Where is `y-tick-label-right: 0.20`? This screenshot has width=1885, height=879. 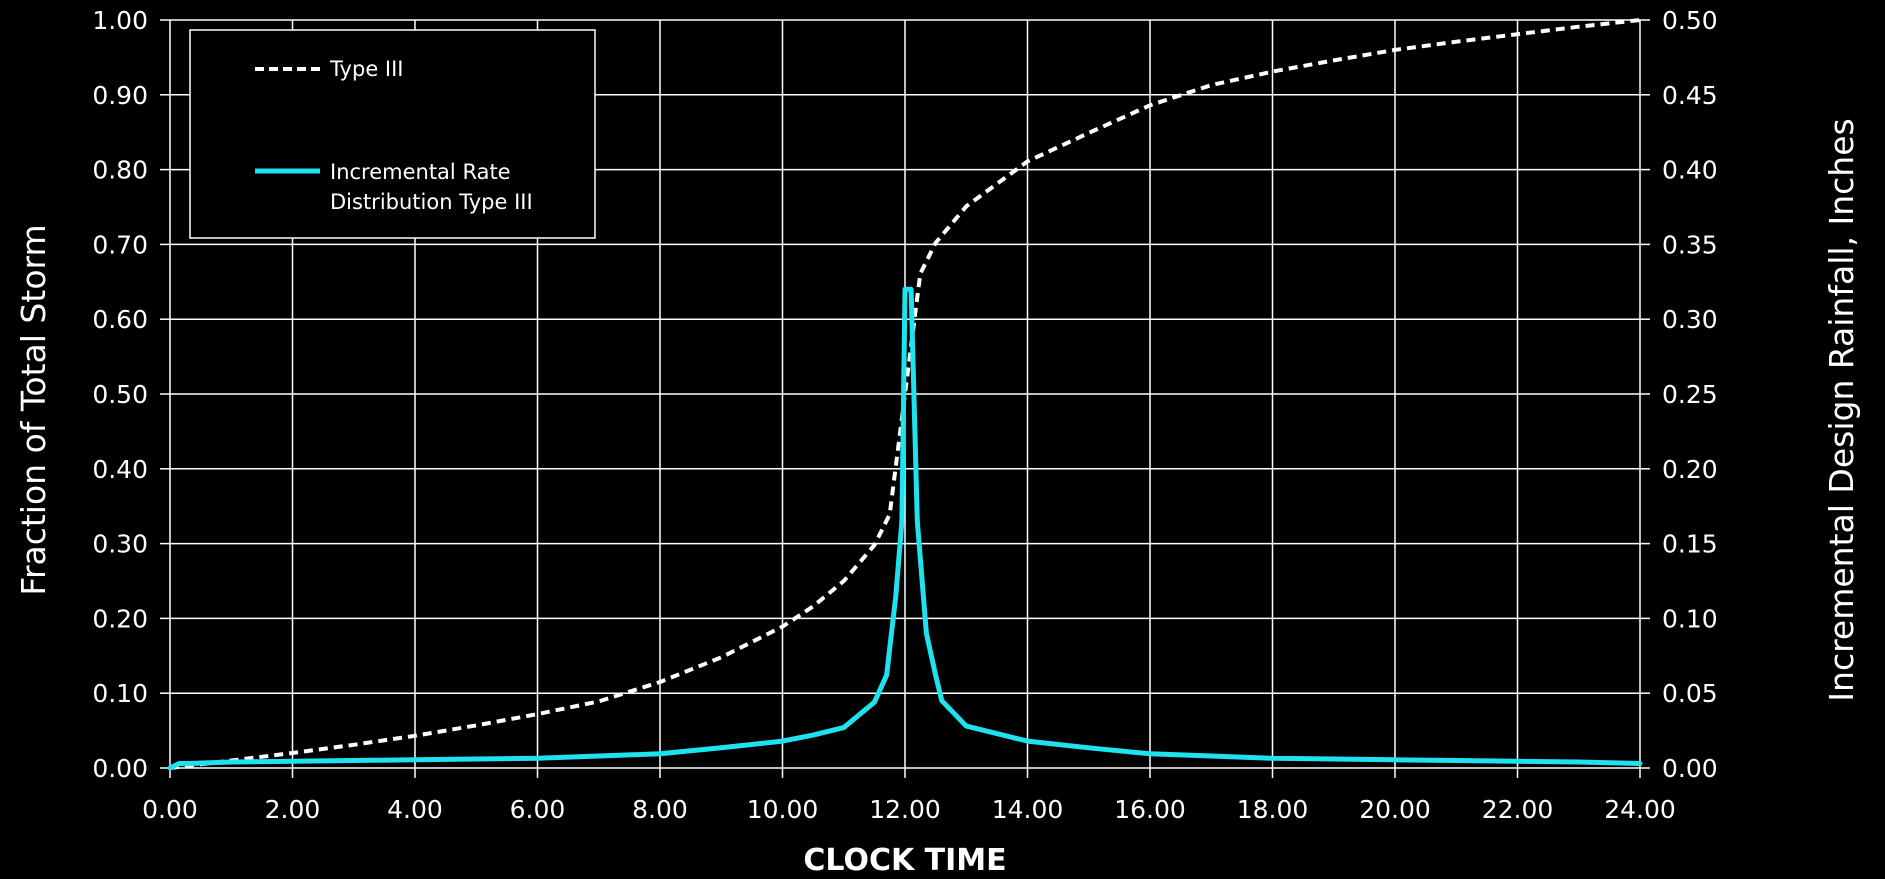
y-tick-label-right: 0.20 is located at coordinates (1690, 469).